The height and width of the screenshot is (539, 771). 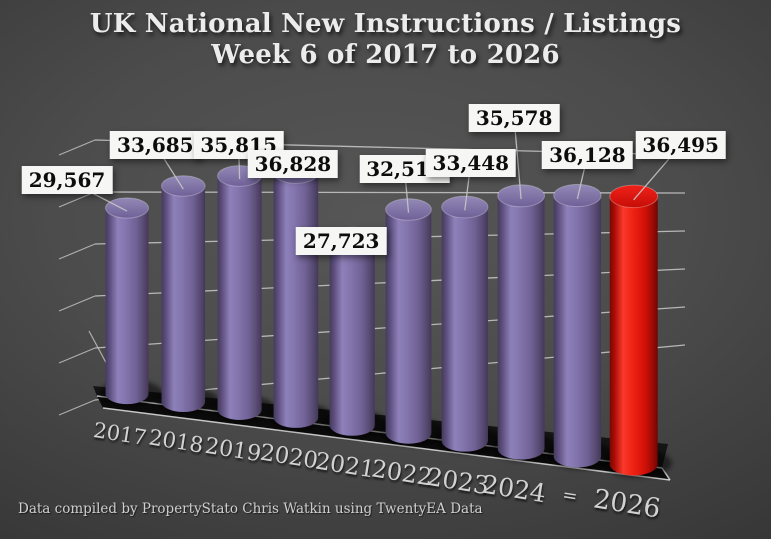 I want to click on chart-title-line1: UK National New Instructions / Listings, so click(x=385, y=24).